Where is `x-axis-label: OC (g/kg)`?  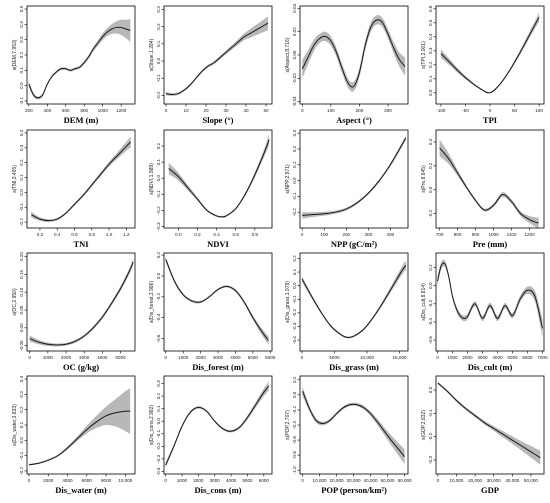 x-axis-label: OC (g/kg) is located at coordinates (81, 367).